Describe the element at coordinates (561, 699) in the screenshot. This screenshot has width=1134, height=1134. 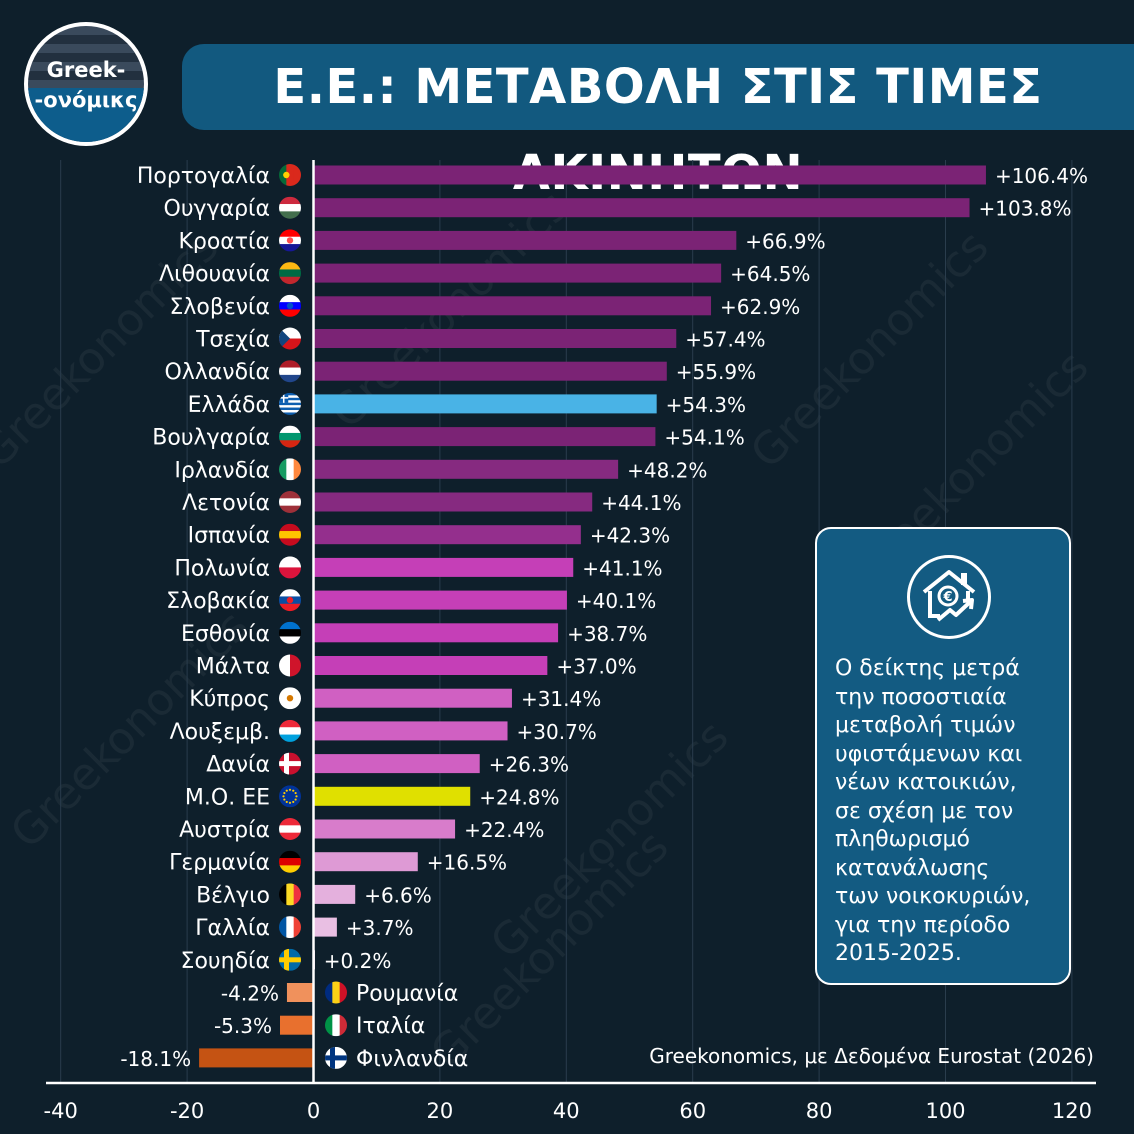
I see `value-label: +31.4%` at that location.